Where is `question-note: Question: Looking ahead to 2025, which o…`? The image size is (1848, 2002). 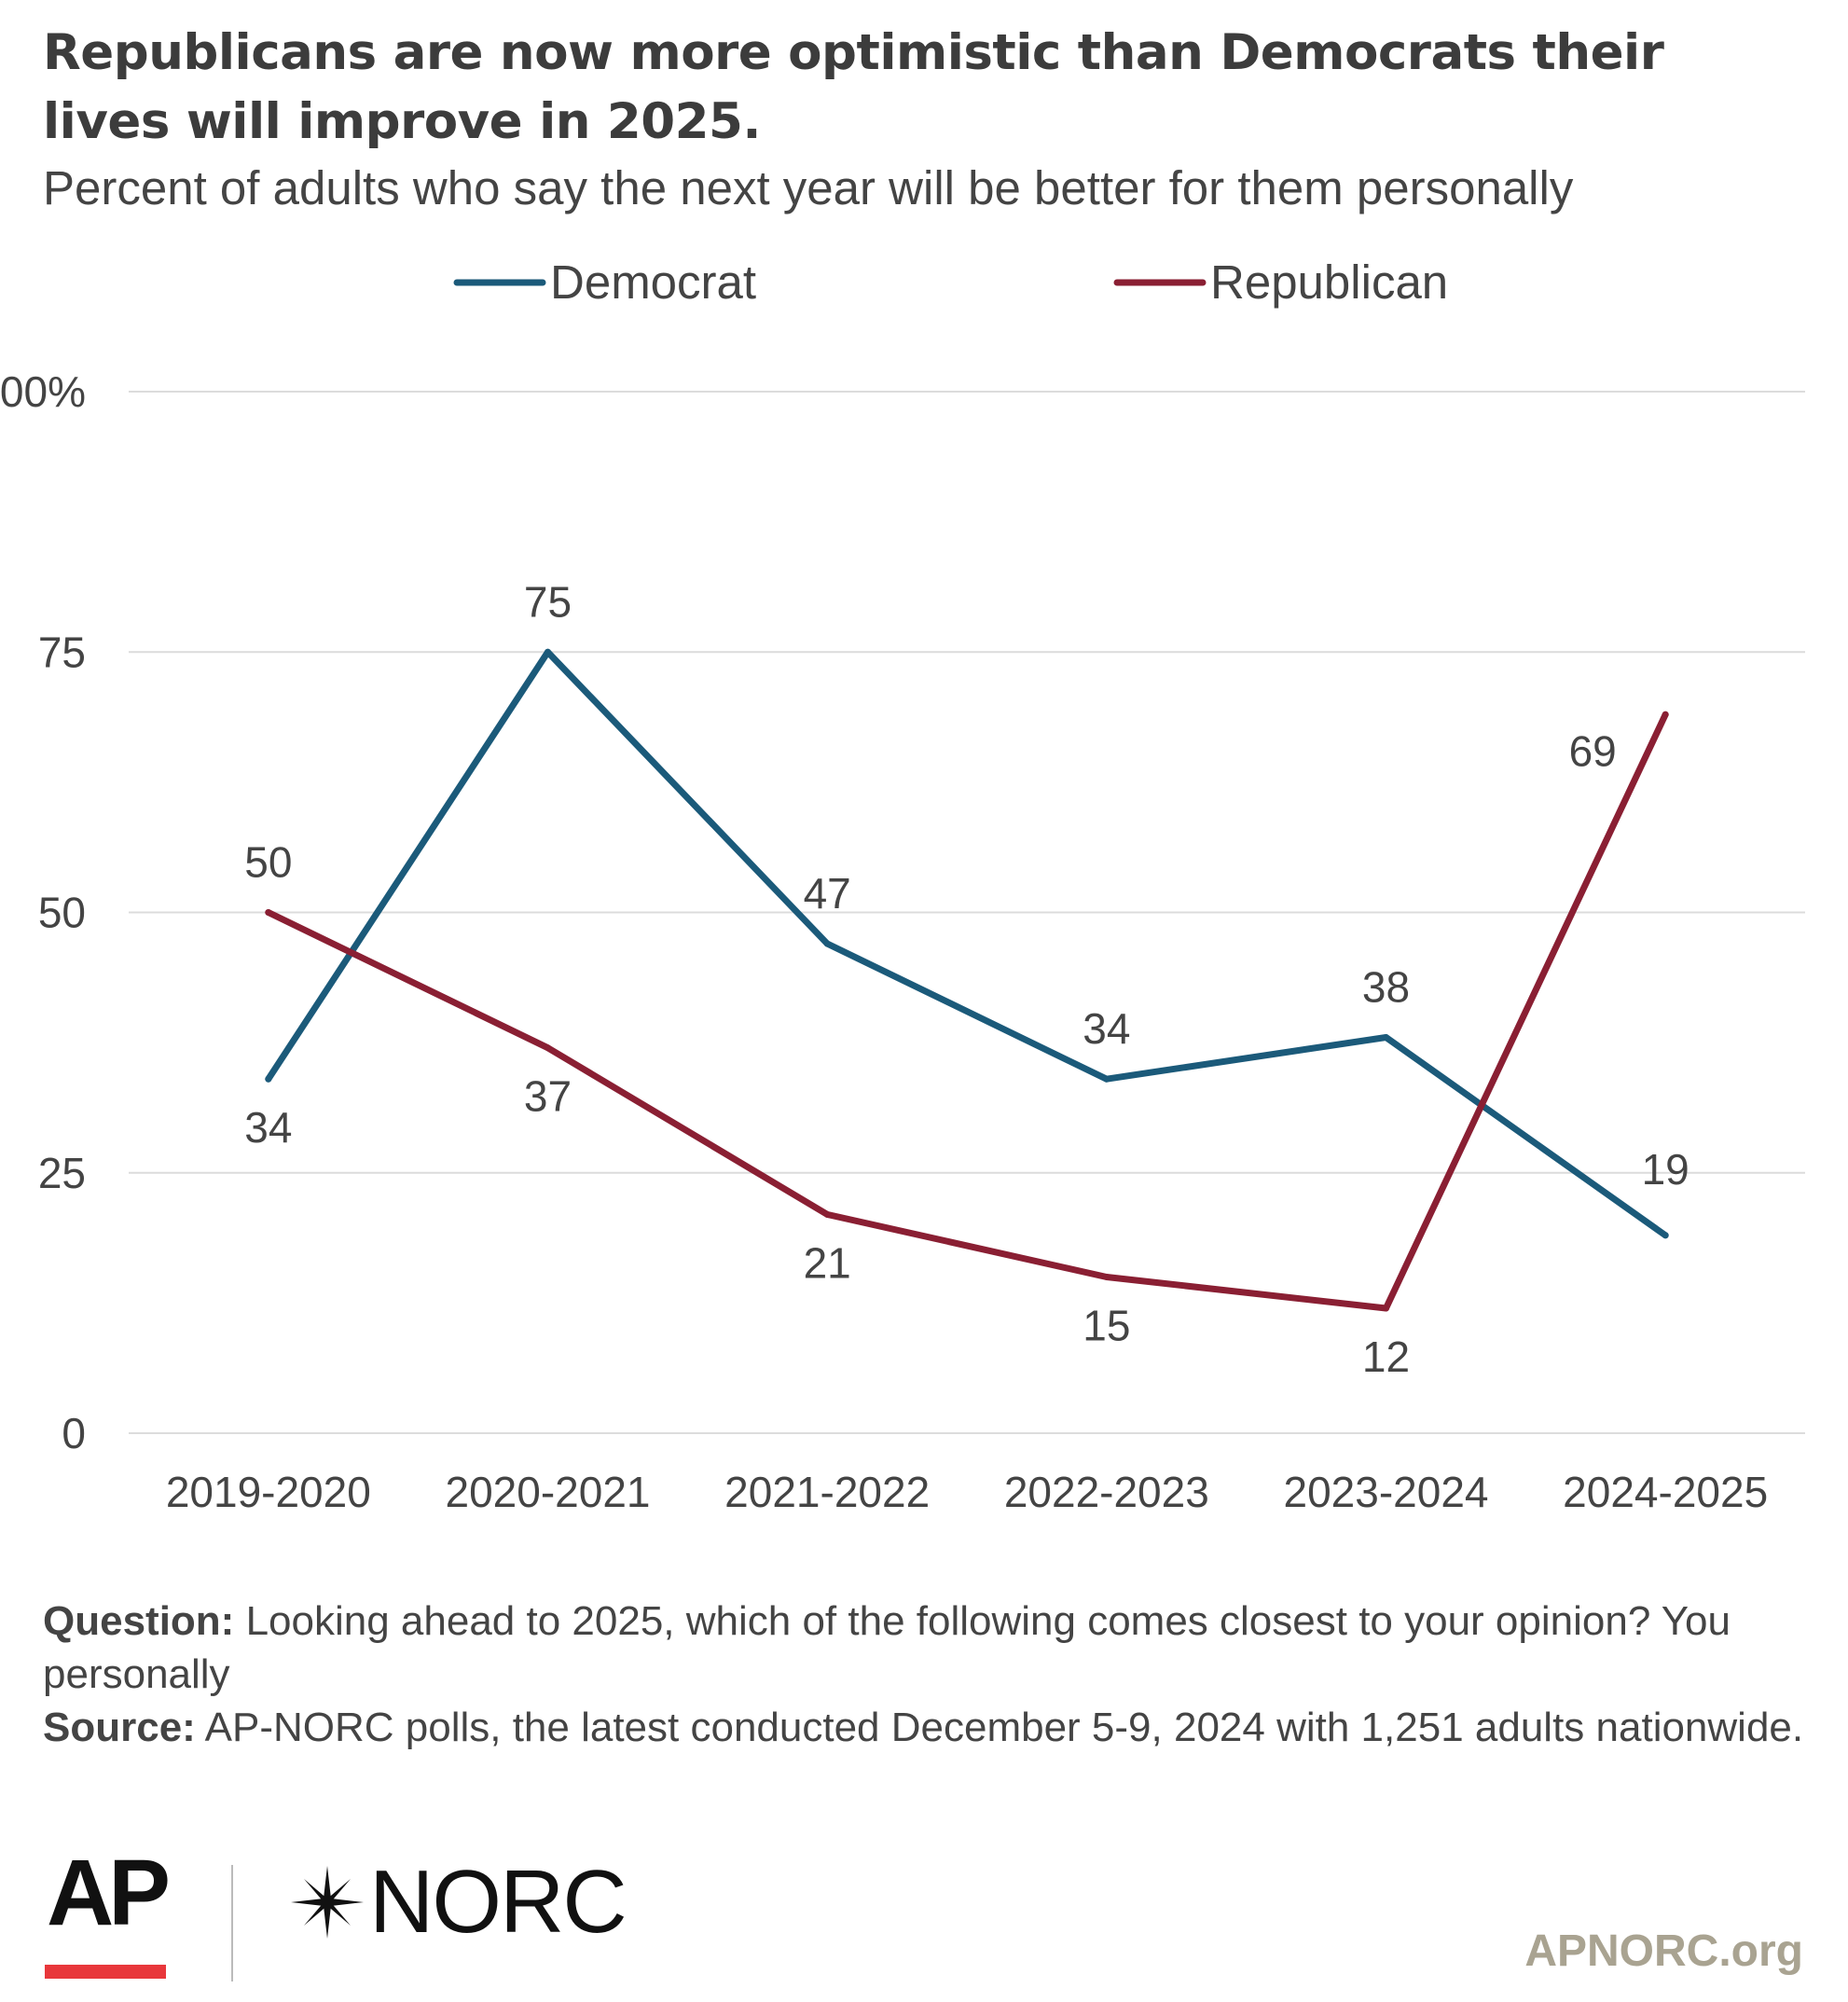
question-note: Question: Looking ahead to 2025, which o… is located at coordinates (928, 1648).